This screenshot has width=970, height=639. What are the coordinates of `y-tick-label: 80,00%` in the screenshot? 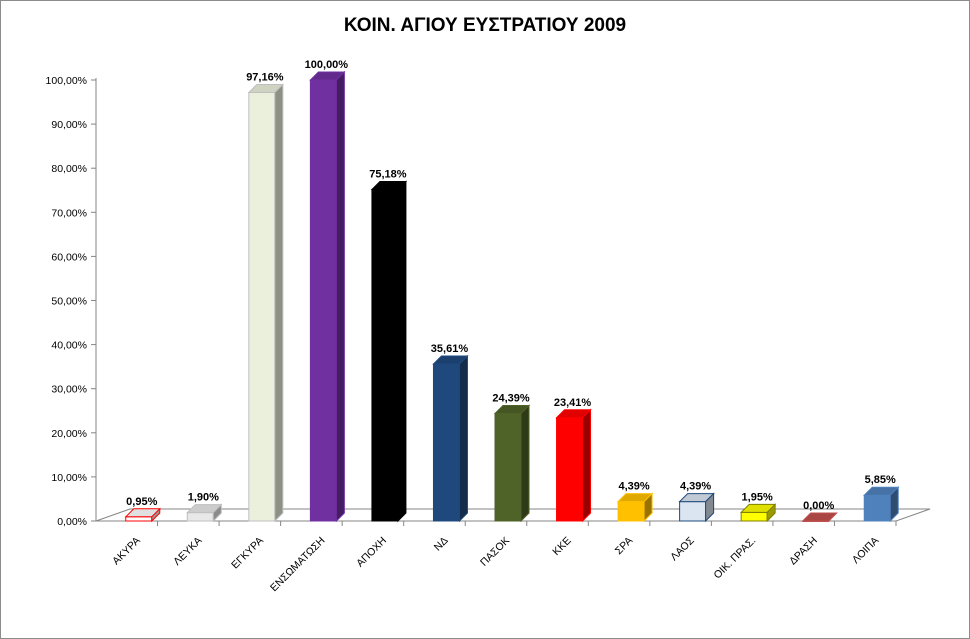 It's located at (69, 169).